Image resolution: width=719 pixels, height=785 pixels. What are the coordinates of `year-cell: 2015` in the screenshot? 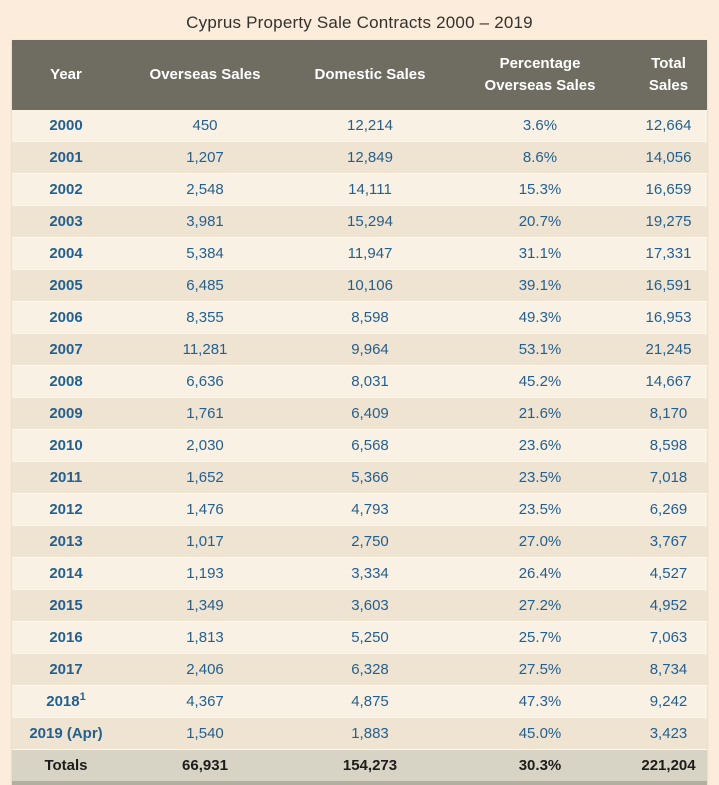 It's located at (66, 605).